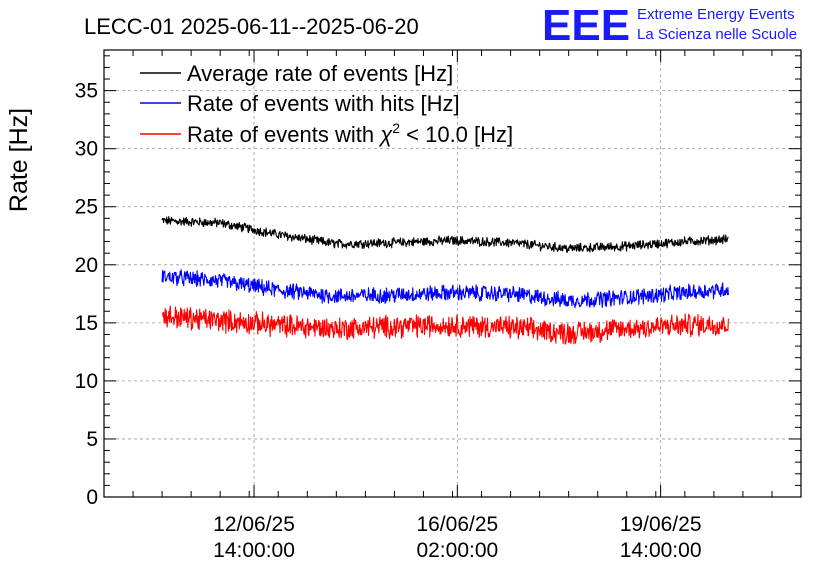 This screenshot has height=572, width=836. Describe the element at coordinates (385, 134) in the screenshot. I see `chi-symbol: χ` at that location.